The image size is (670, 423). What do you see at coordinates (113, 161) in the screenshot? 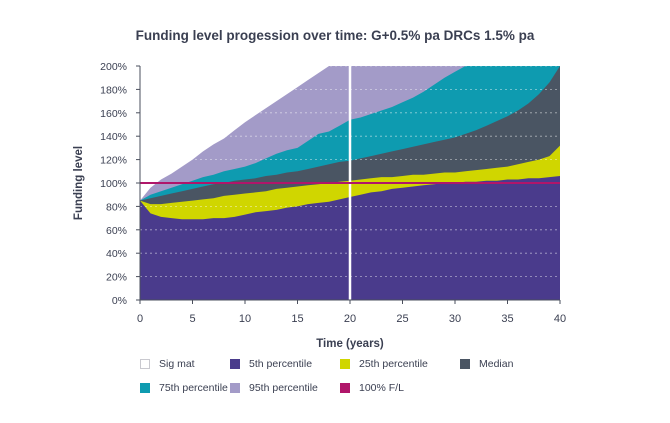
I see `y-tick-label: 120%` at bounding box center [113, 161].